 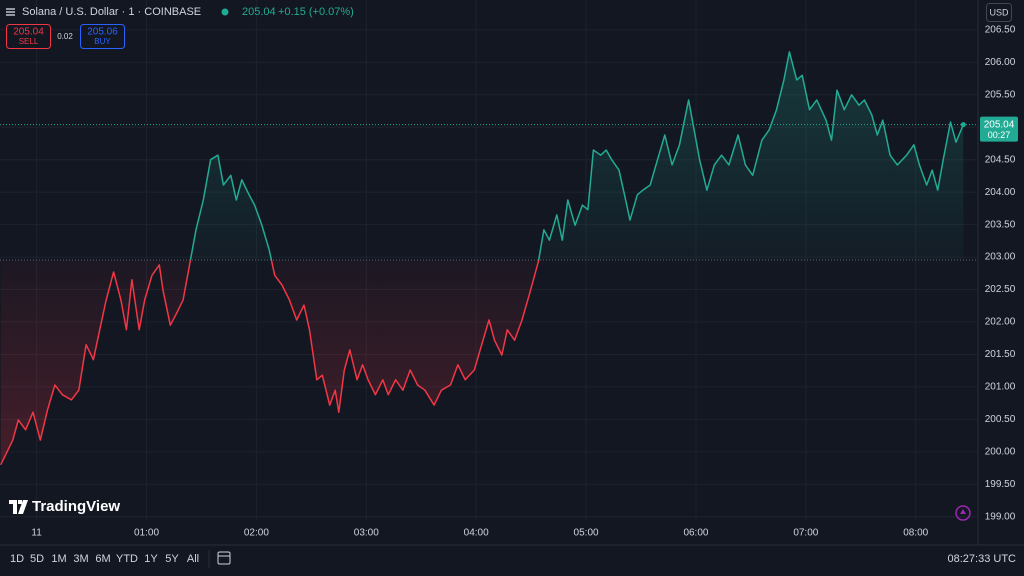 I want to click on symbol-title: Solana / U.S. Dollar · 1 · COINBASE, so click(x=111, y=12).